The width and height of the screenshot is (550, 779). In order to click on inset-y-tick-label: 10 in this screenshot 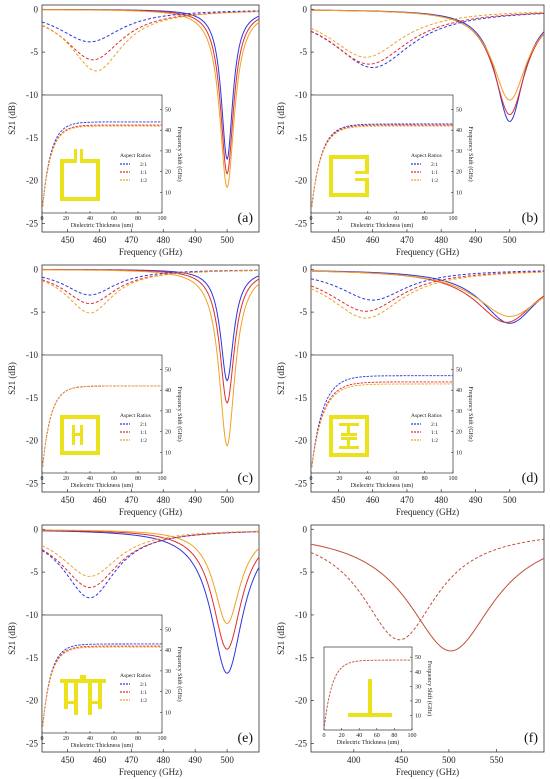, I will do `click(459, 193)`.